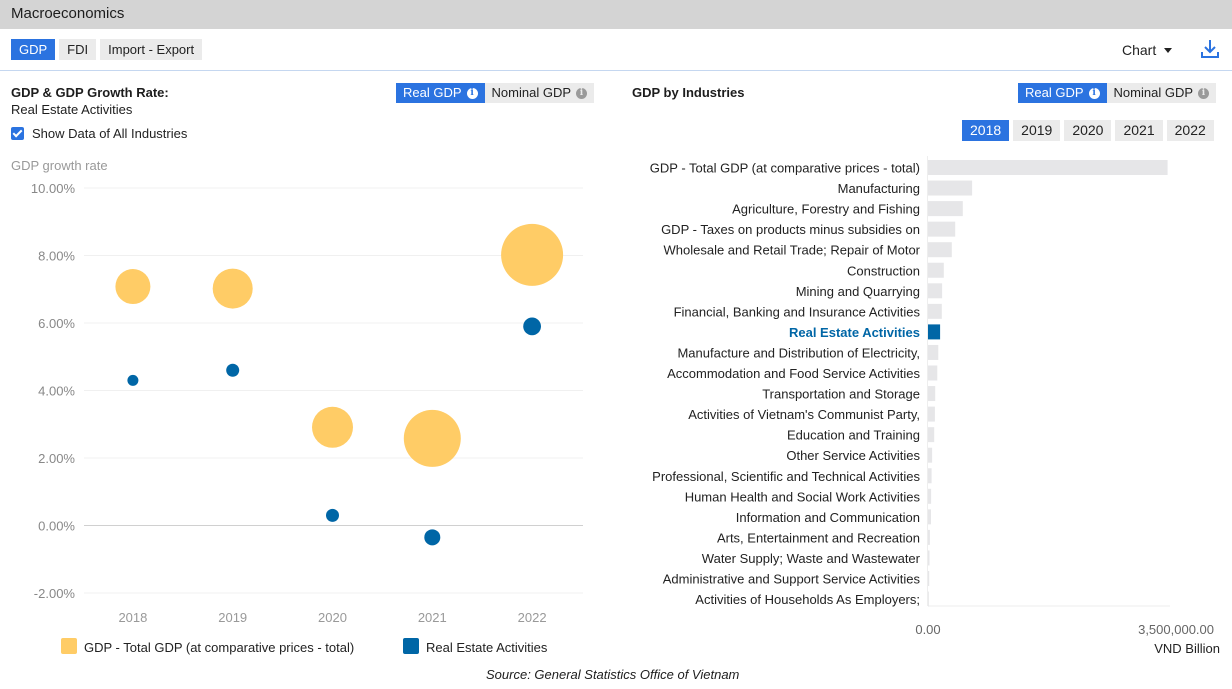 The width and height of the screenshot is (1232, 689). I want to click on left-nominal-gdp-option: Nominal GDP i, so click(539, 93).